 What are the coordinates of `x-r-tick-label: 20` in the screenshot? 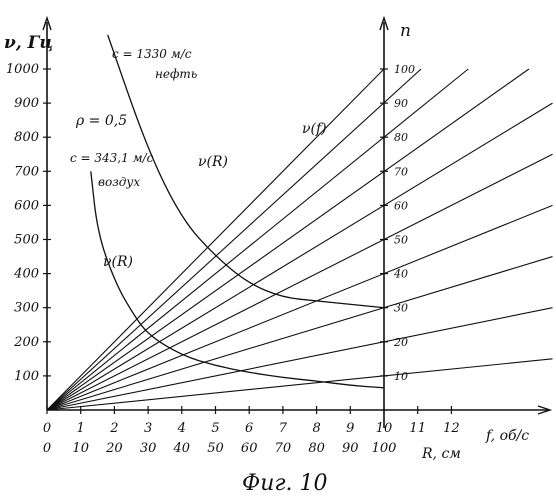 It's located at (114, 448).